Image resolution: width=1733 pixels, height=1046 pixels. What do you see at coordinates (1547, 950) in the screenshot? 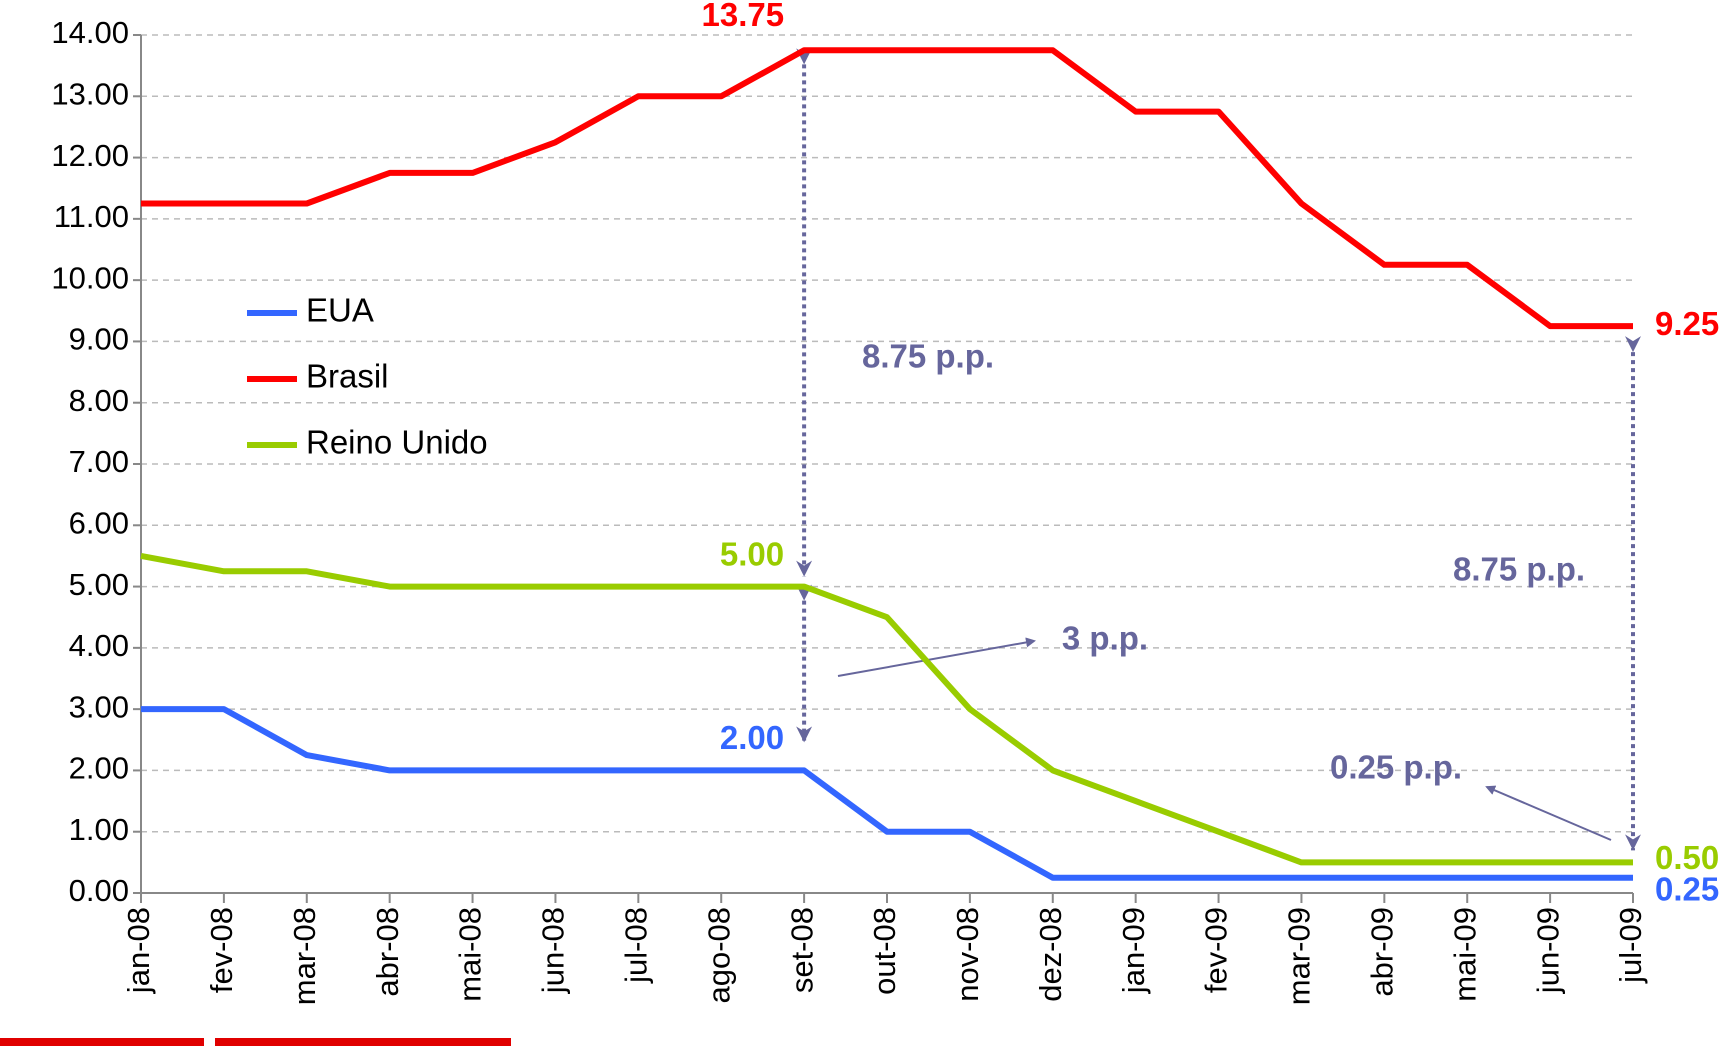
I see `x-tick-label: jun-09` at bounding box center [1547, 950].